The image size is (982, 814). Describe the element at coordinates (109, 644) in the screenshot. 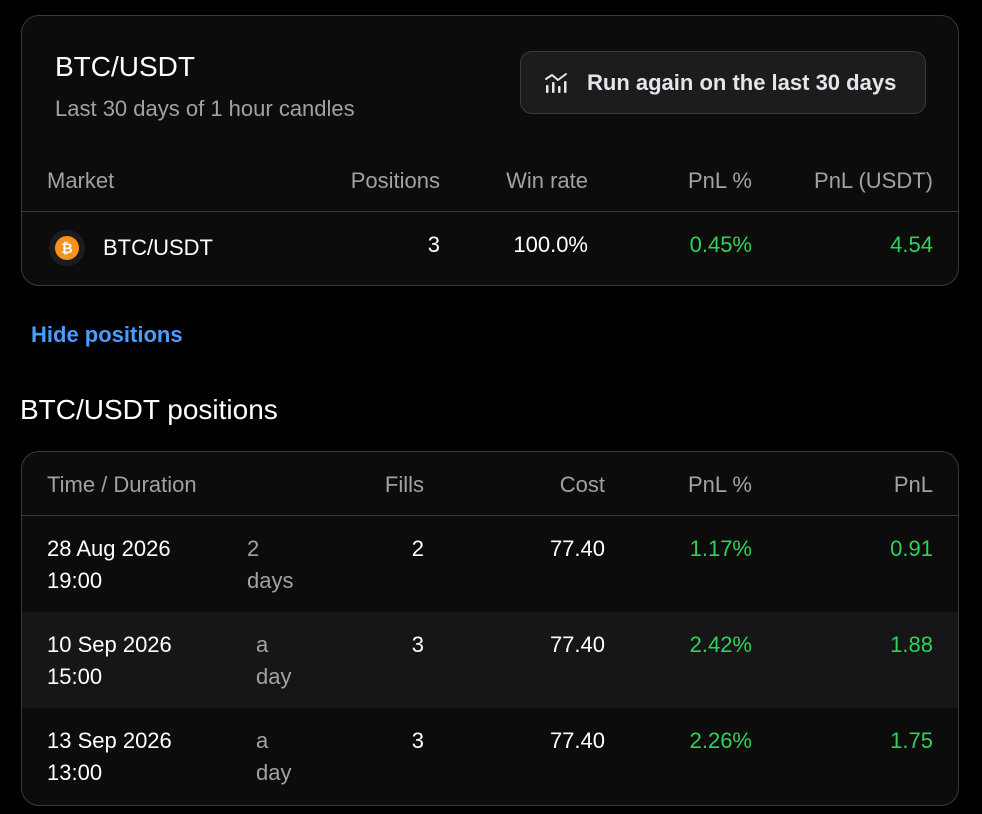

I see `position-date: 10 Sep 2026` at that location.